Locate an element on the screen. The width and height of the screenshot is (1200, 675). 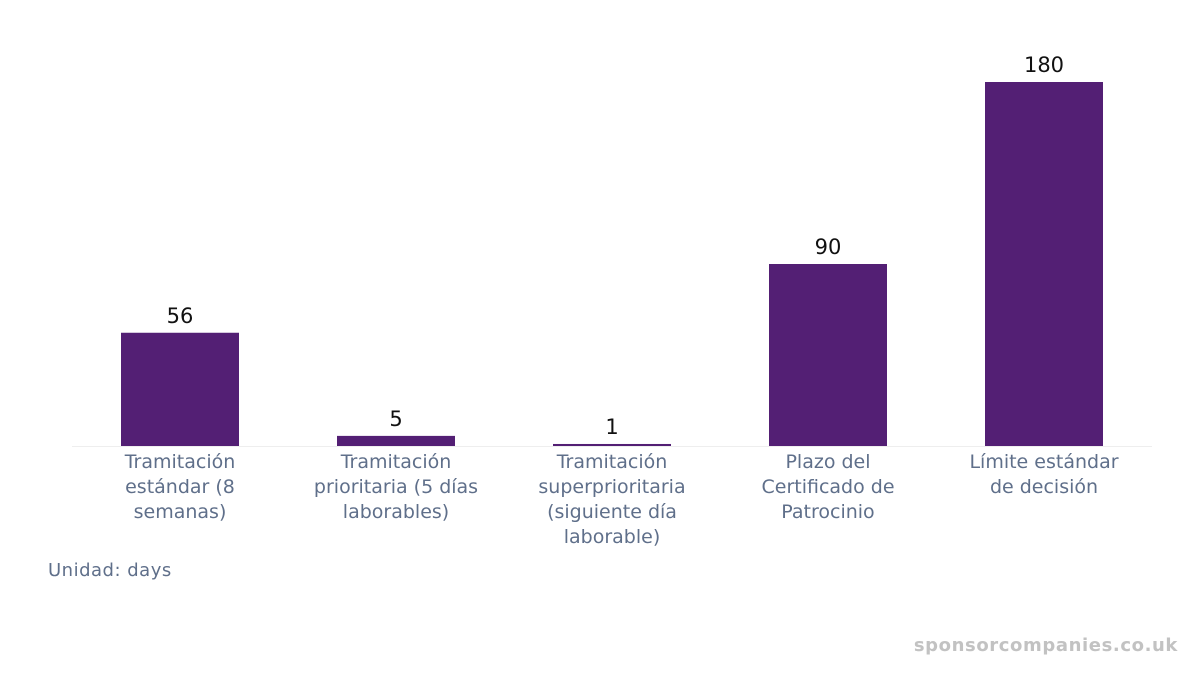
bar-value-label: 56 is located at coordinates (180, 316).